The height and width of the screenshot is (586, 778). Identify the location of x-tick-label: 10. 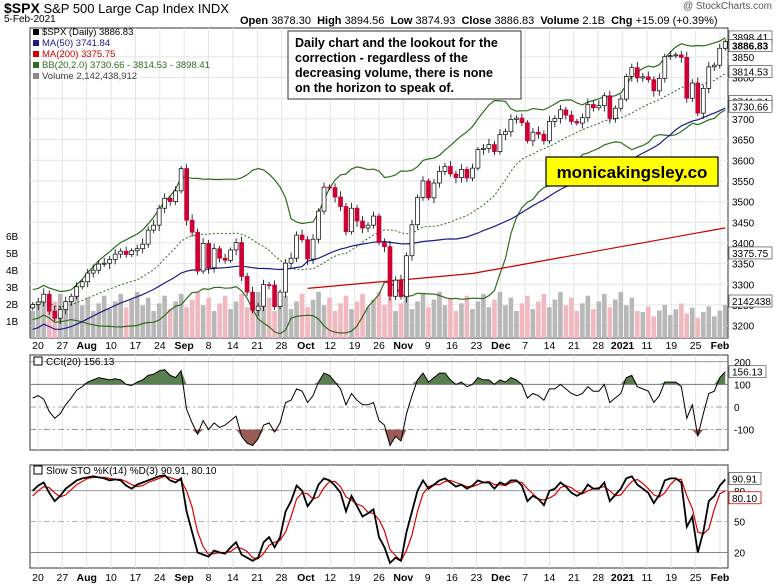
(111, 346).